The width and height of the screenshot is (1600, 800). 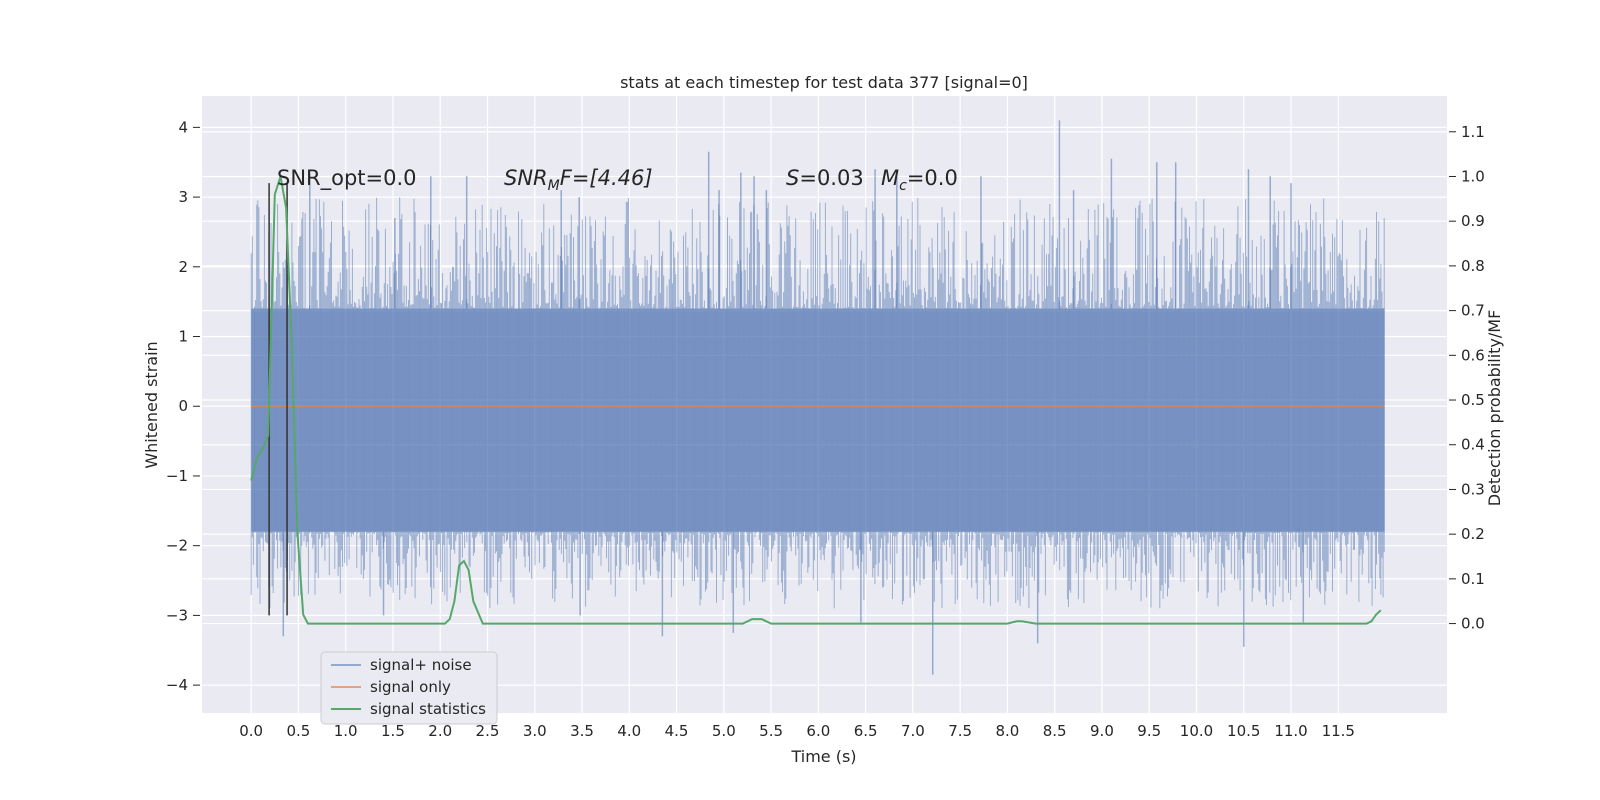 I want to click on x-tick-label: 3.0, so click(x=535, y=731).